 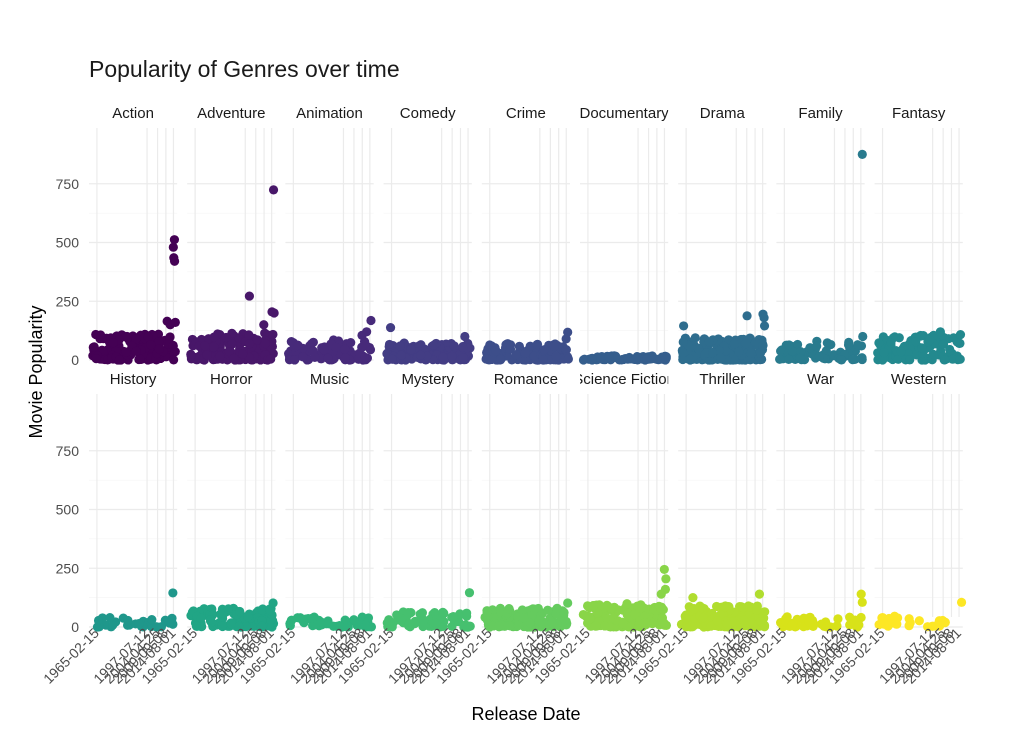 What do you see at coordinates (36, 371) in the screenshot?
I see `y-axis-title: Movie Popularity` at bounding box center [36, 371].